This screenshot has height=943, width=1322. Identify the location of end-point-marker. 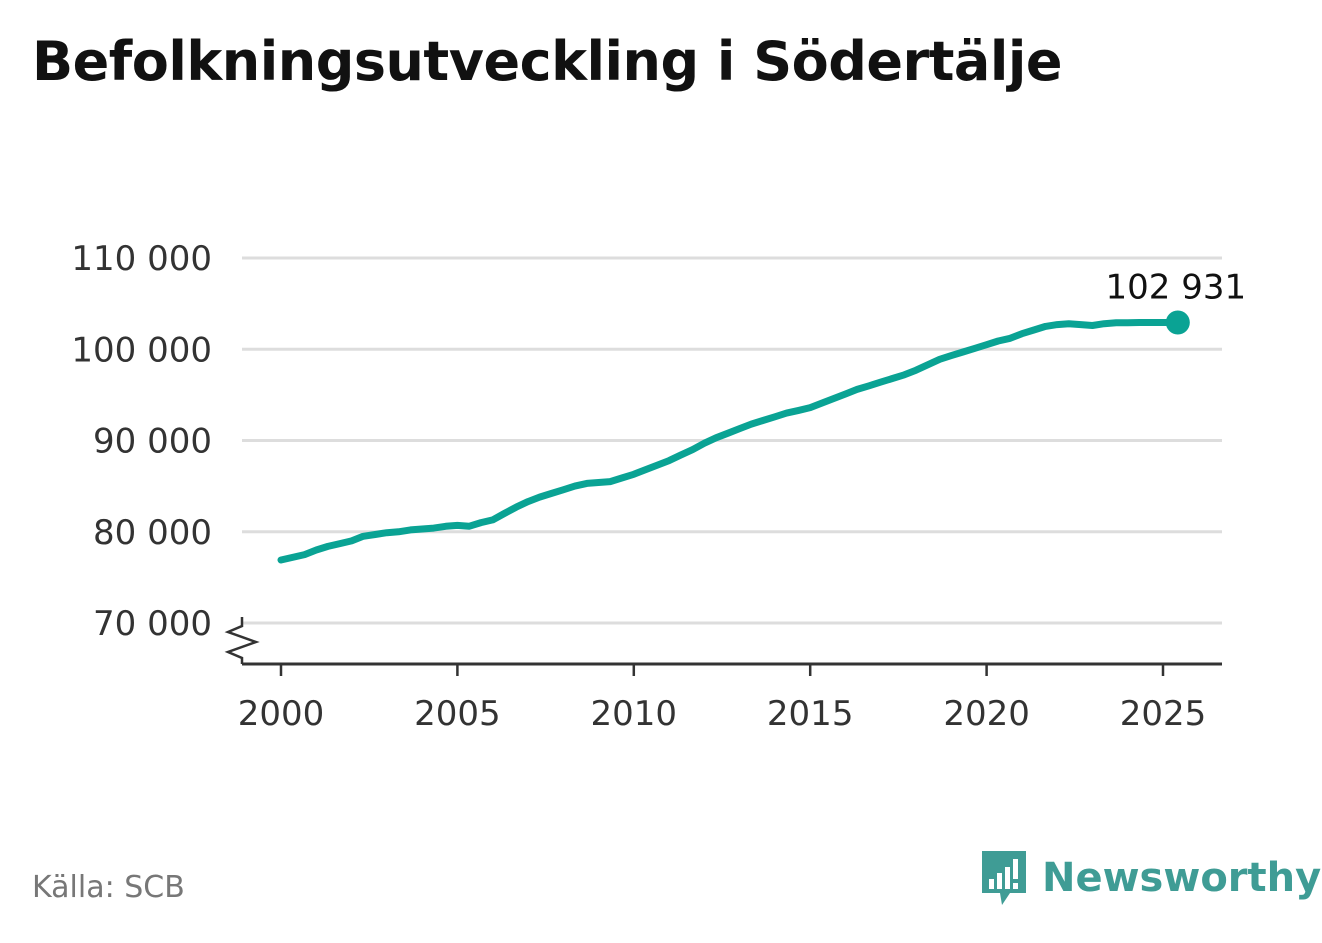
(1177, 322).